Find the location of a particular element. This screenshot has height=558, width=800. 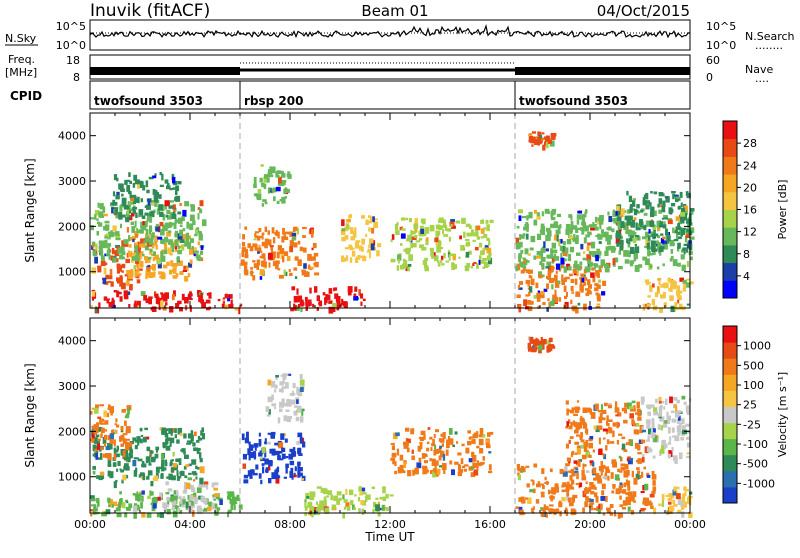

freq-right-tick-bottom: 0 is located at coordinates (709, 77).